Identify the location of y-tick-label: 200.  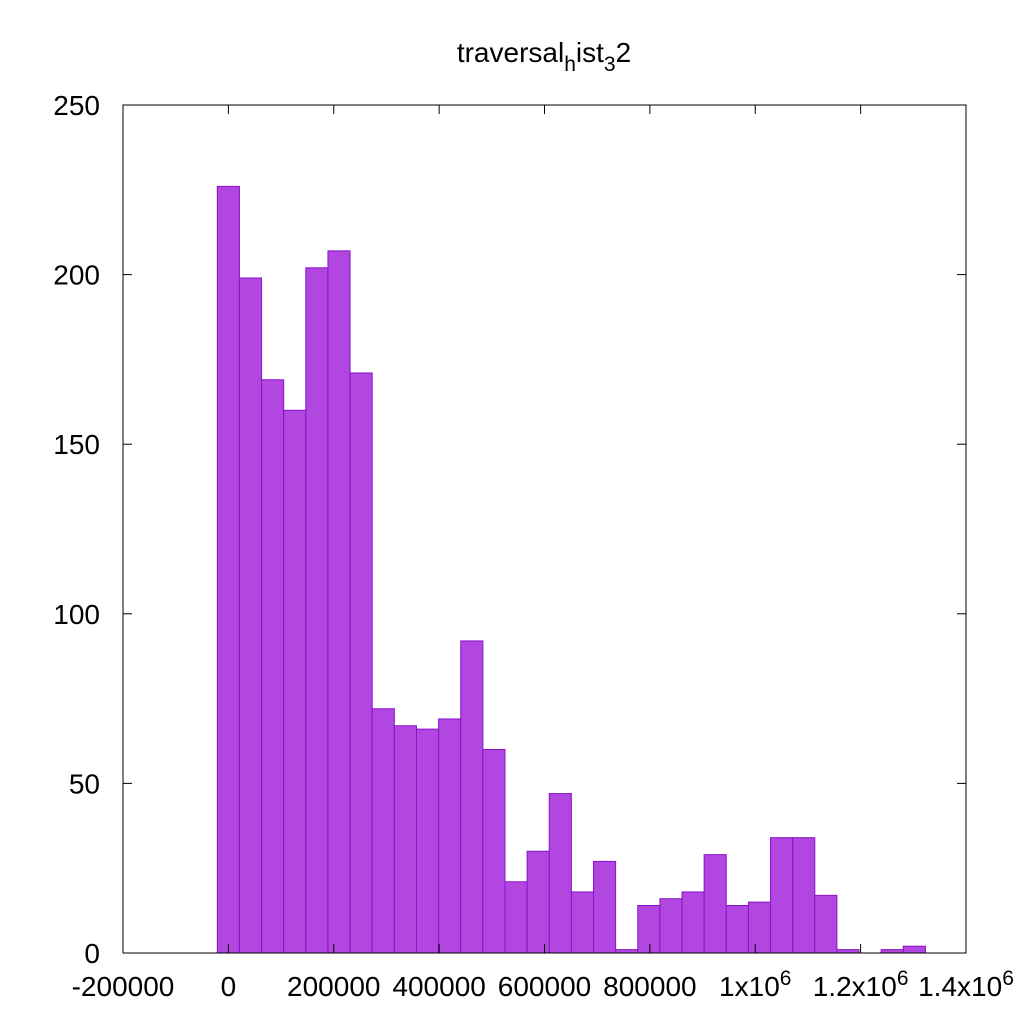
(76, 275).